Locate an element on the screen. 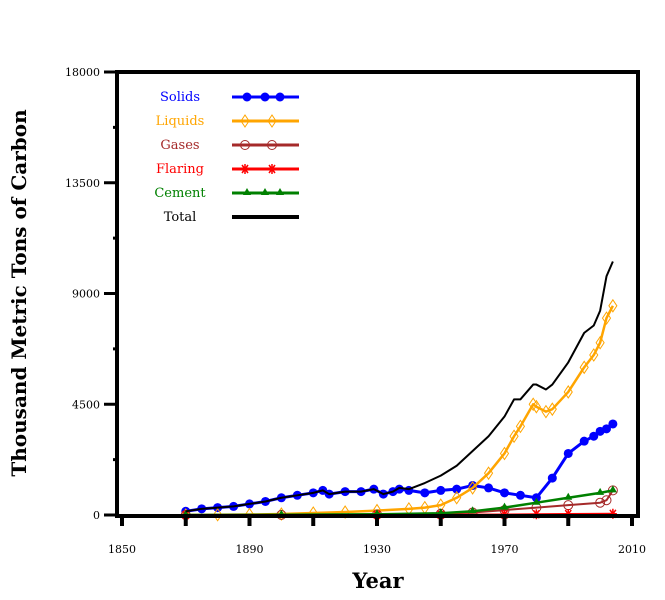 This screenshot has height=600, width=665. legend-label: Gases is located at coordinates (179, 145).